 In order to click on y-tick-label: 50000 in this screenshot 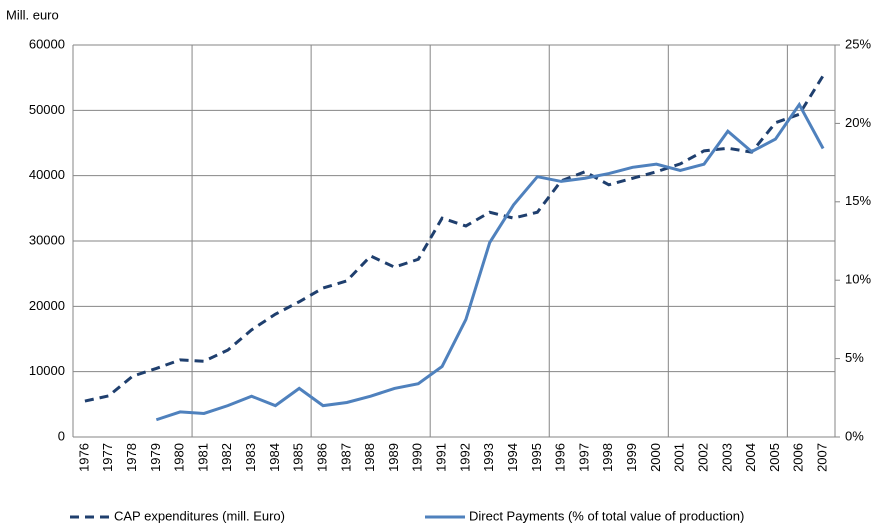, I will do `click(47, 109)`.